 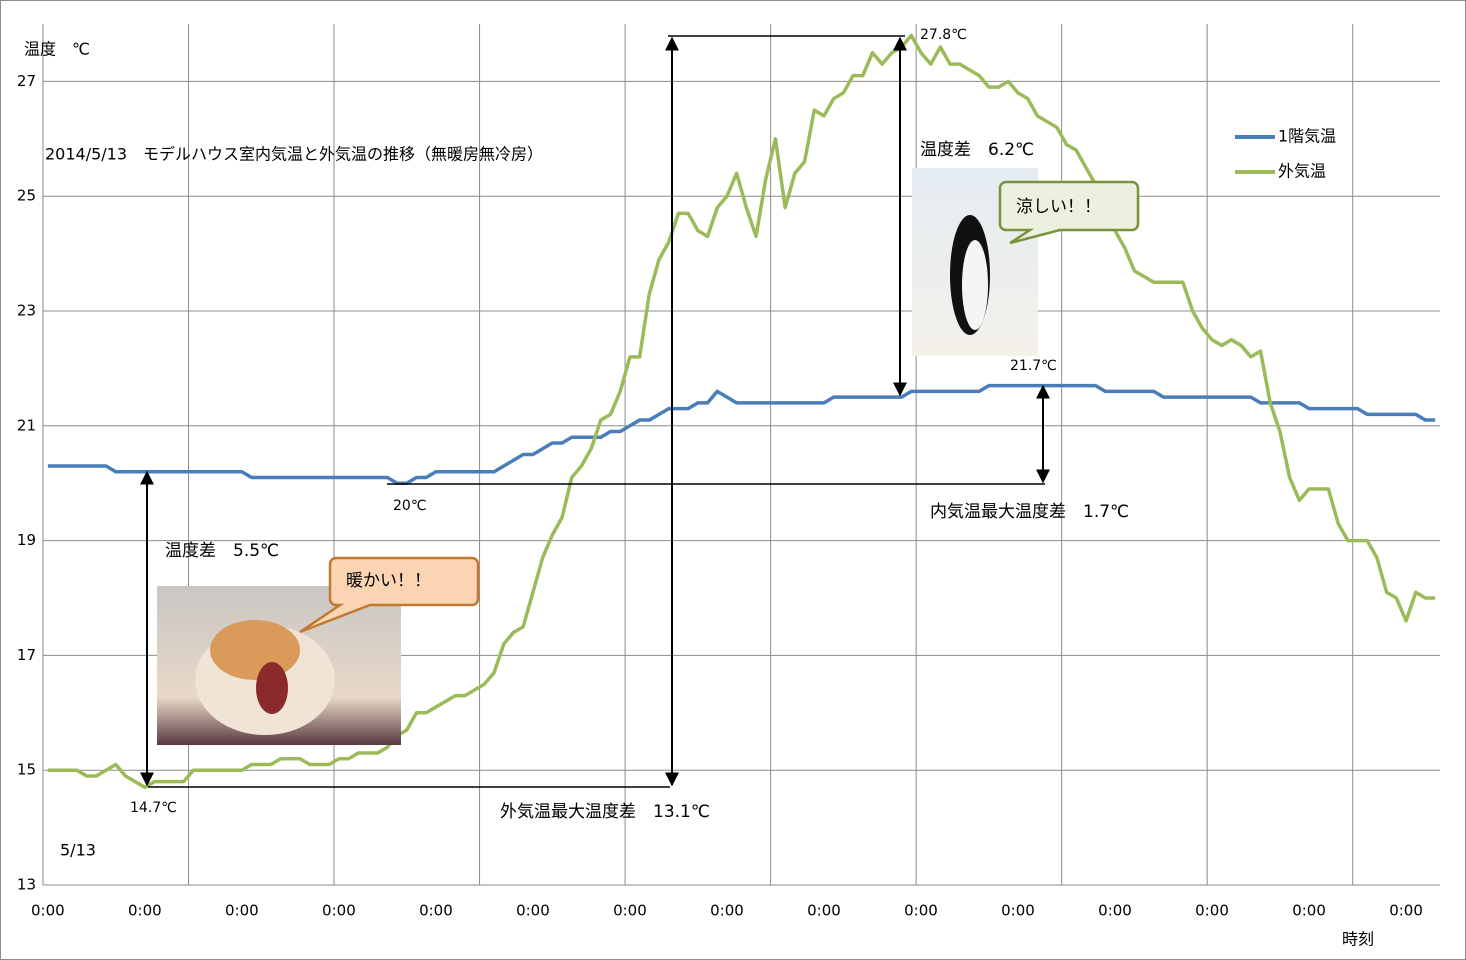 What do you see at coordinates (943, 35) in the screenshot?
I see `annotation: 27.8℃` at bounding box center [943, 35].